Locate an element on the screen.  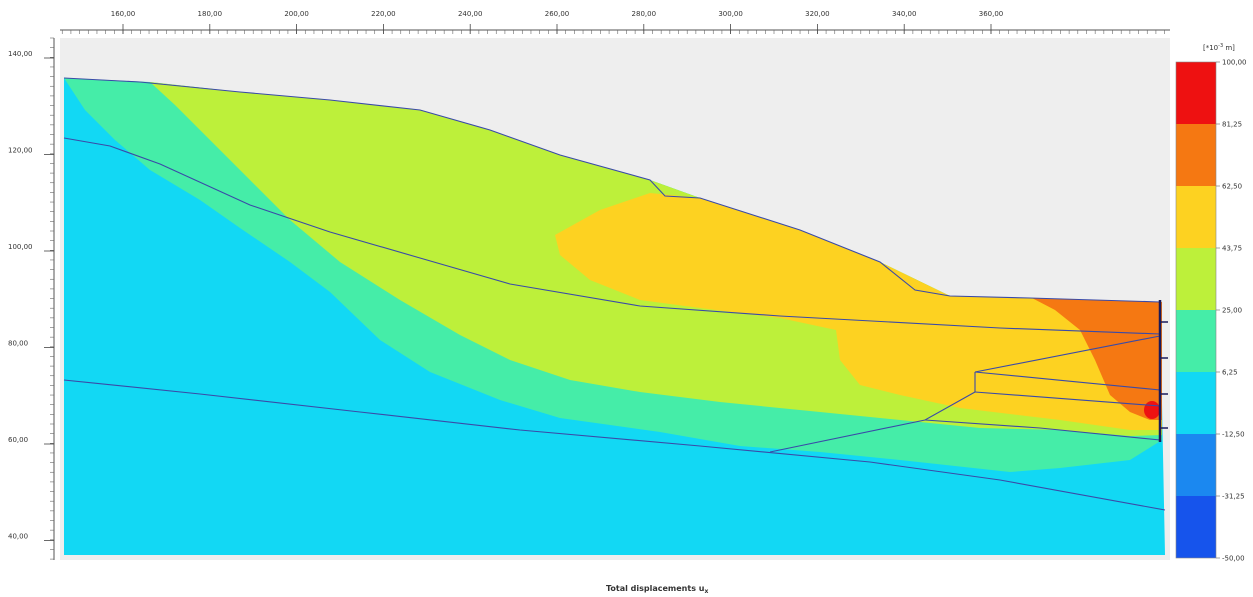
x-tick-label: 200,00 is located at coordinates (296, 14).